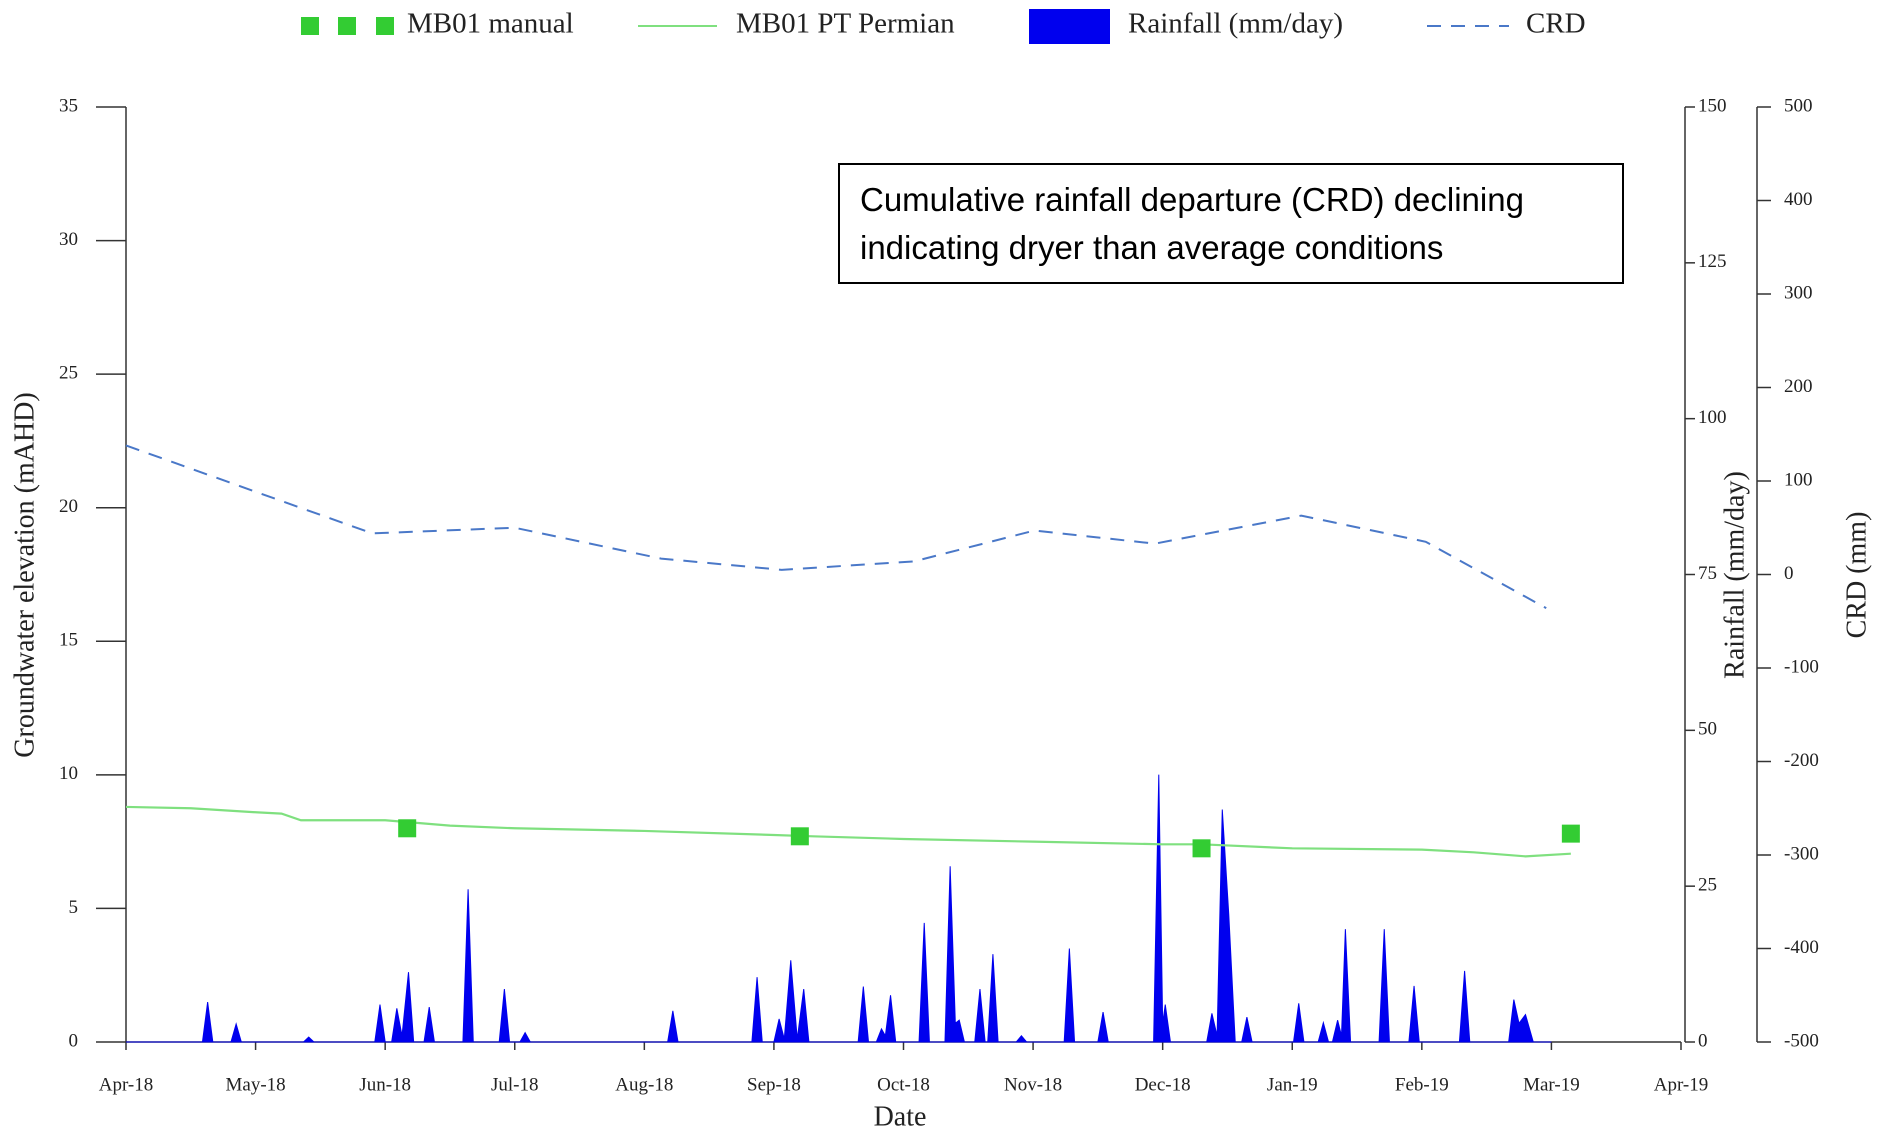 This screenshot has width=1887, height=1134. What do you see at coordinates (68, 239) in the screenshot?
I see `y-tick-label: 30` at bounding box center [68, 239].